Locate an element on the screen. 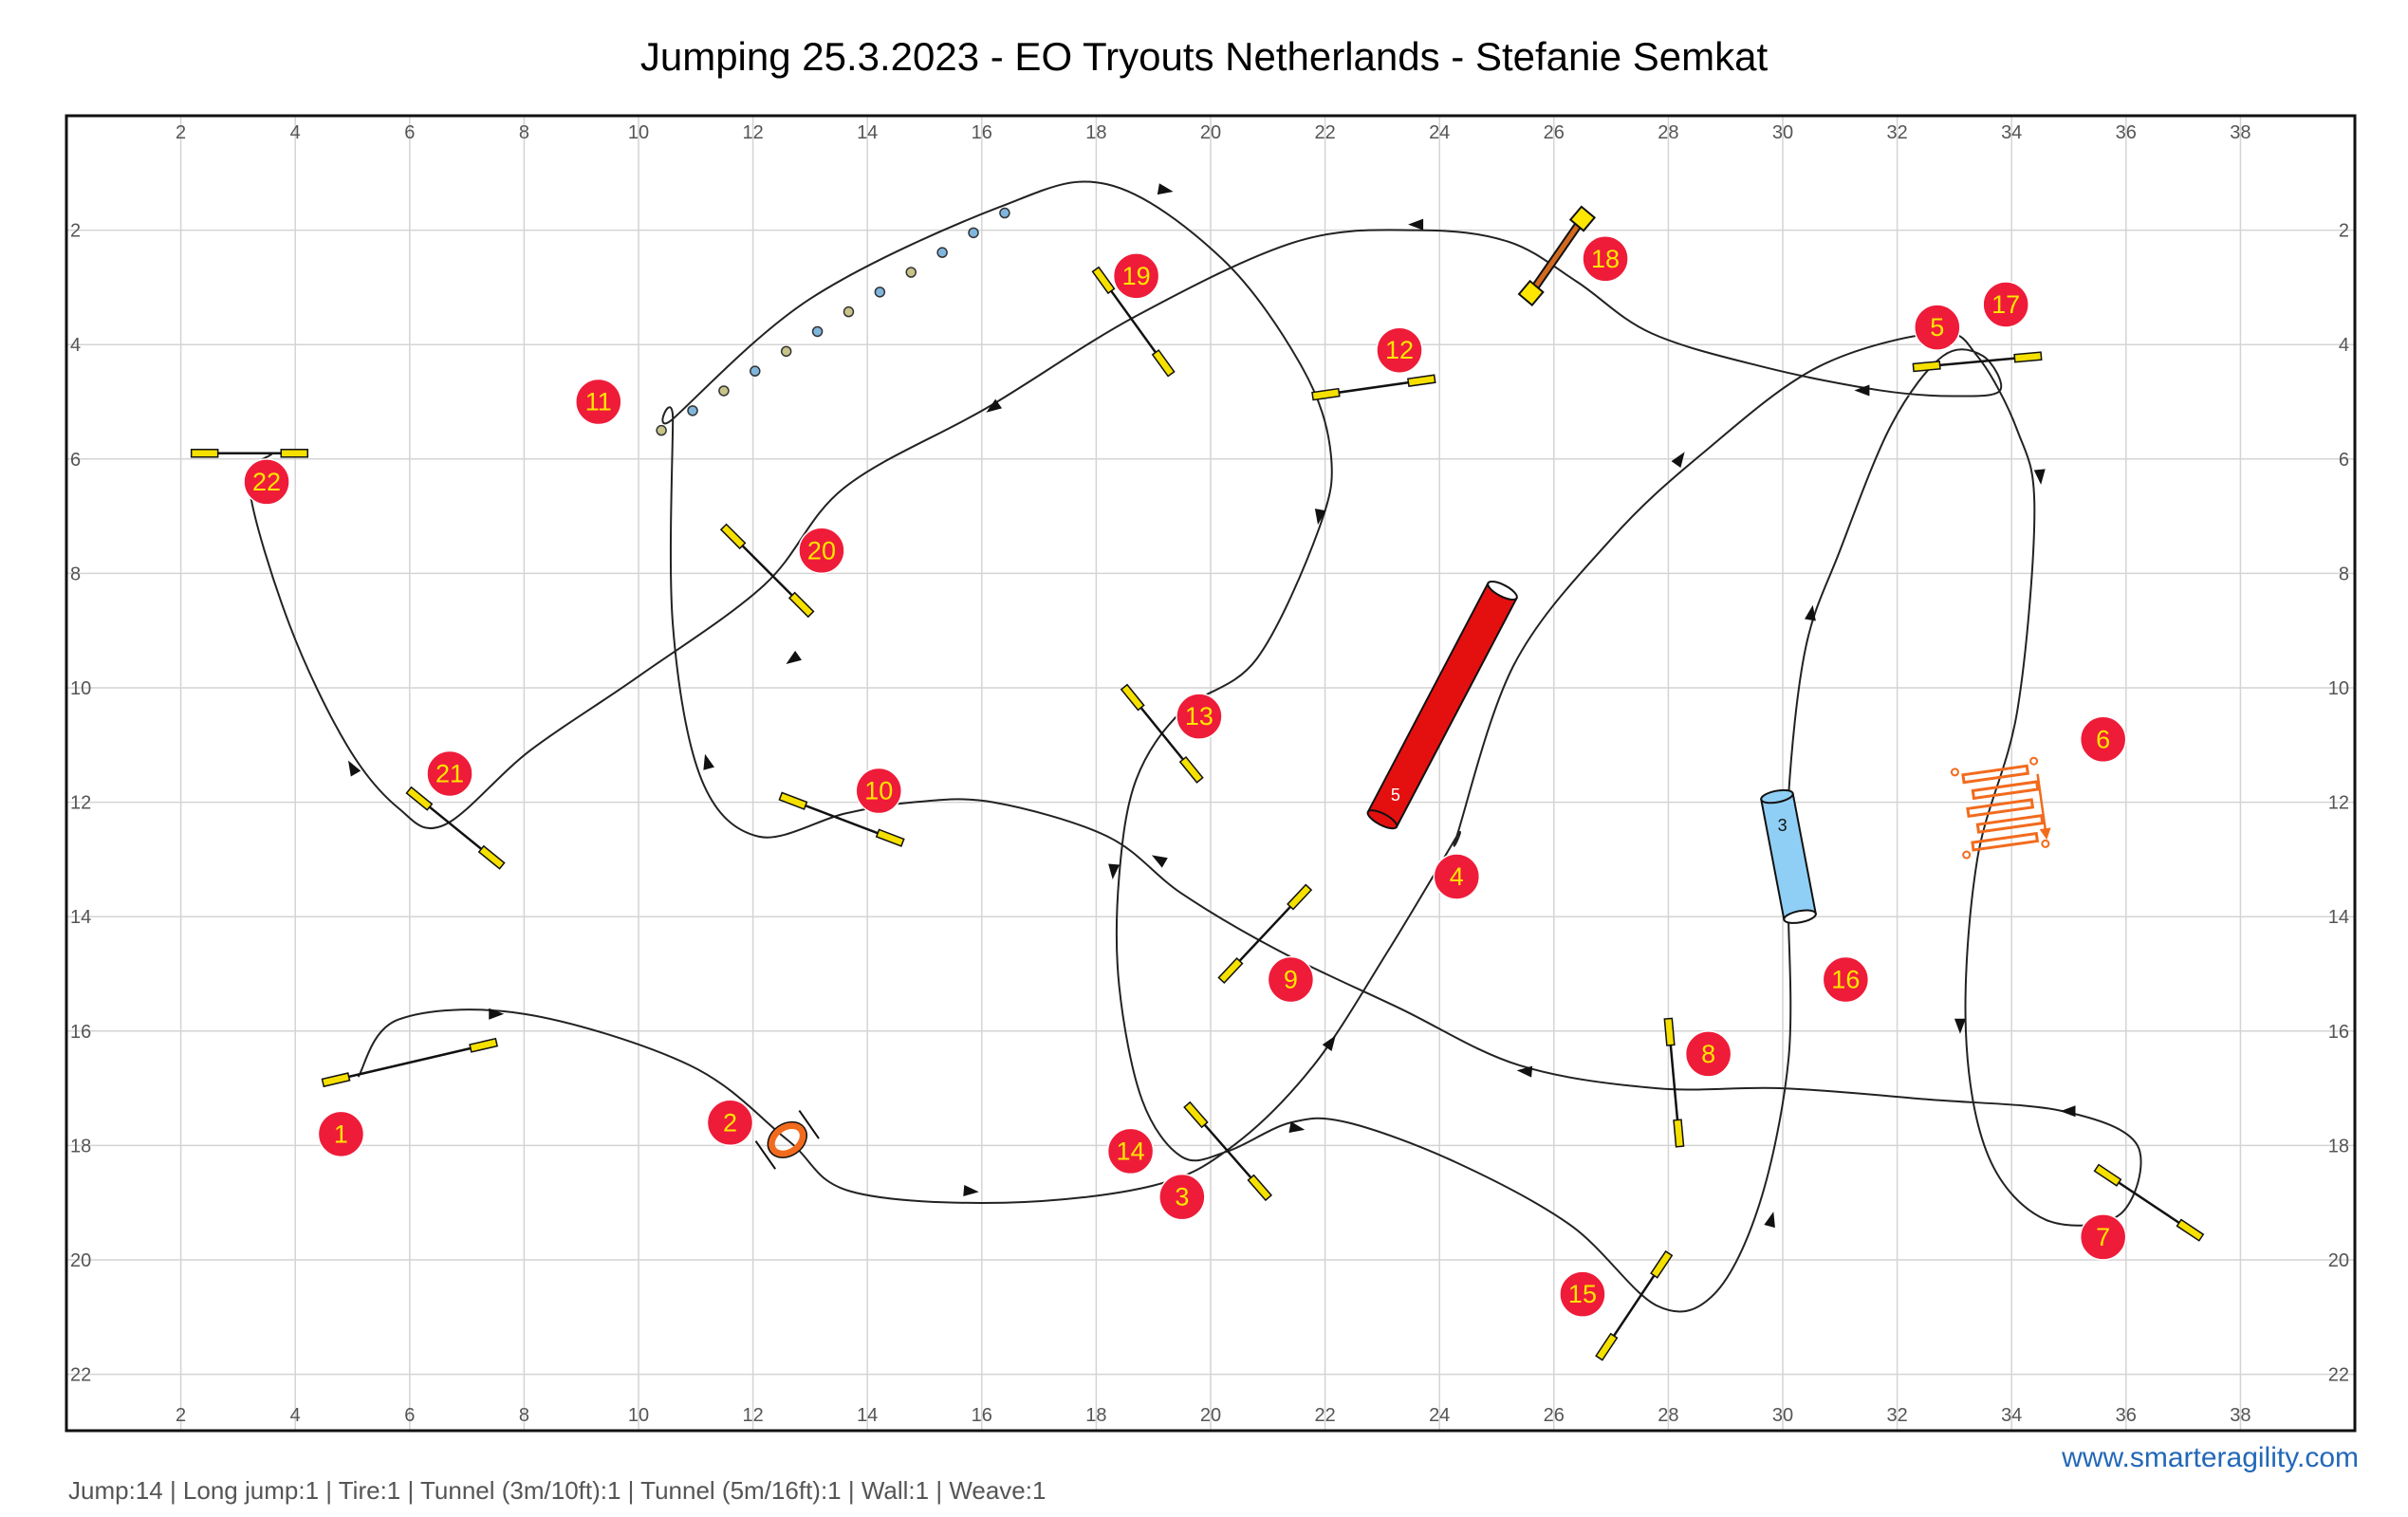  number-text: 16 is located at coordinates (1845, 980).